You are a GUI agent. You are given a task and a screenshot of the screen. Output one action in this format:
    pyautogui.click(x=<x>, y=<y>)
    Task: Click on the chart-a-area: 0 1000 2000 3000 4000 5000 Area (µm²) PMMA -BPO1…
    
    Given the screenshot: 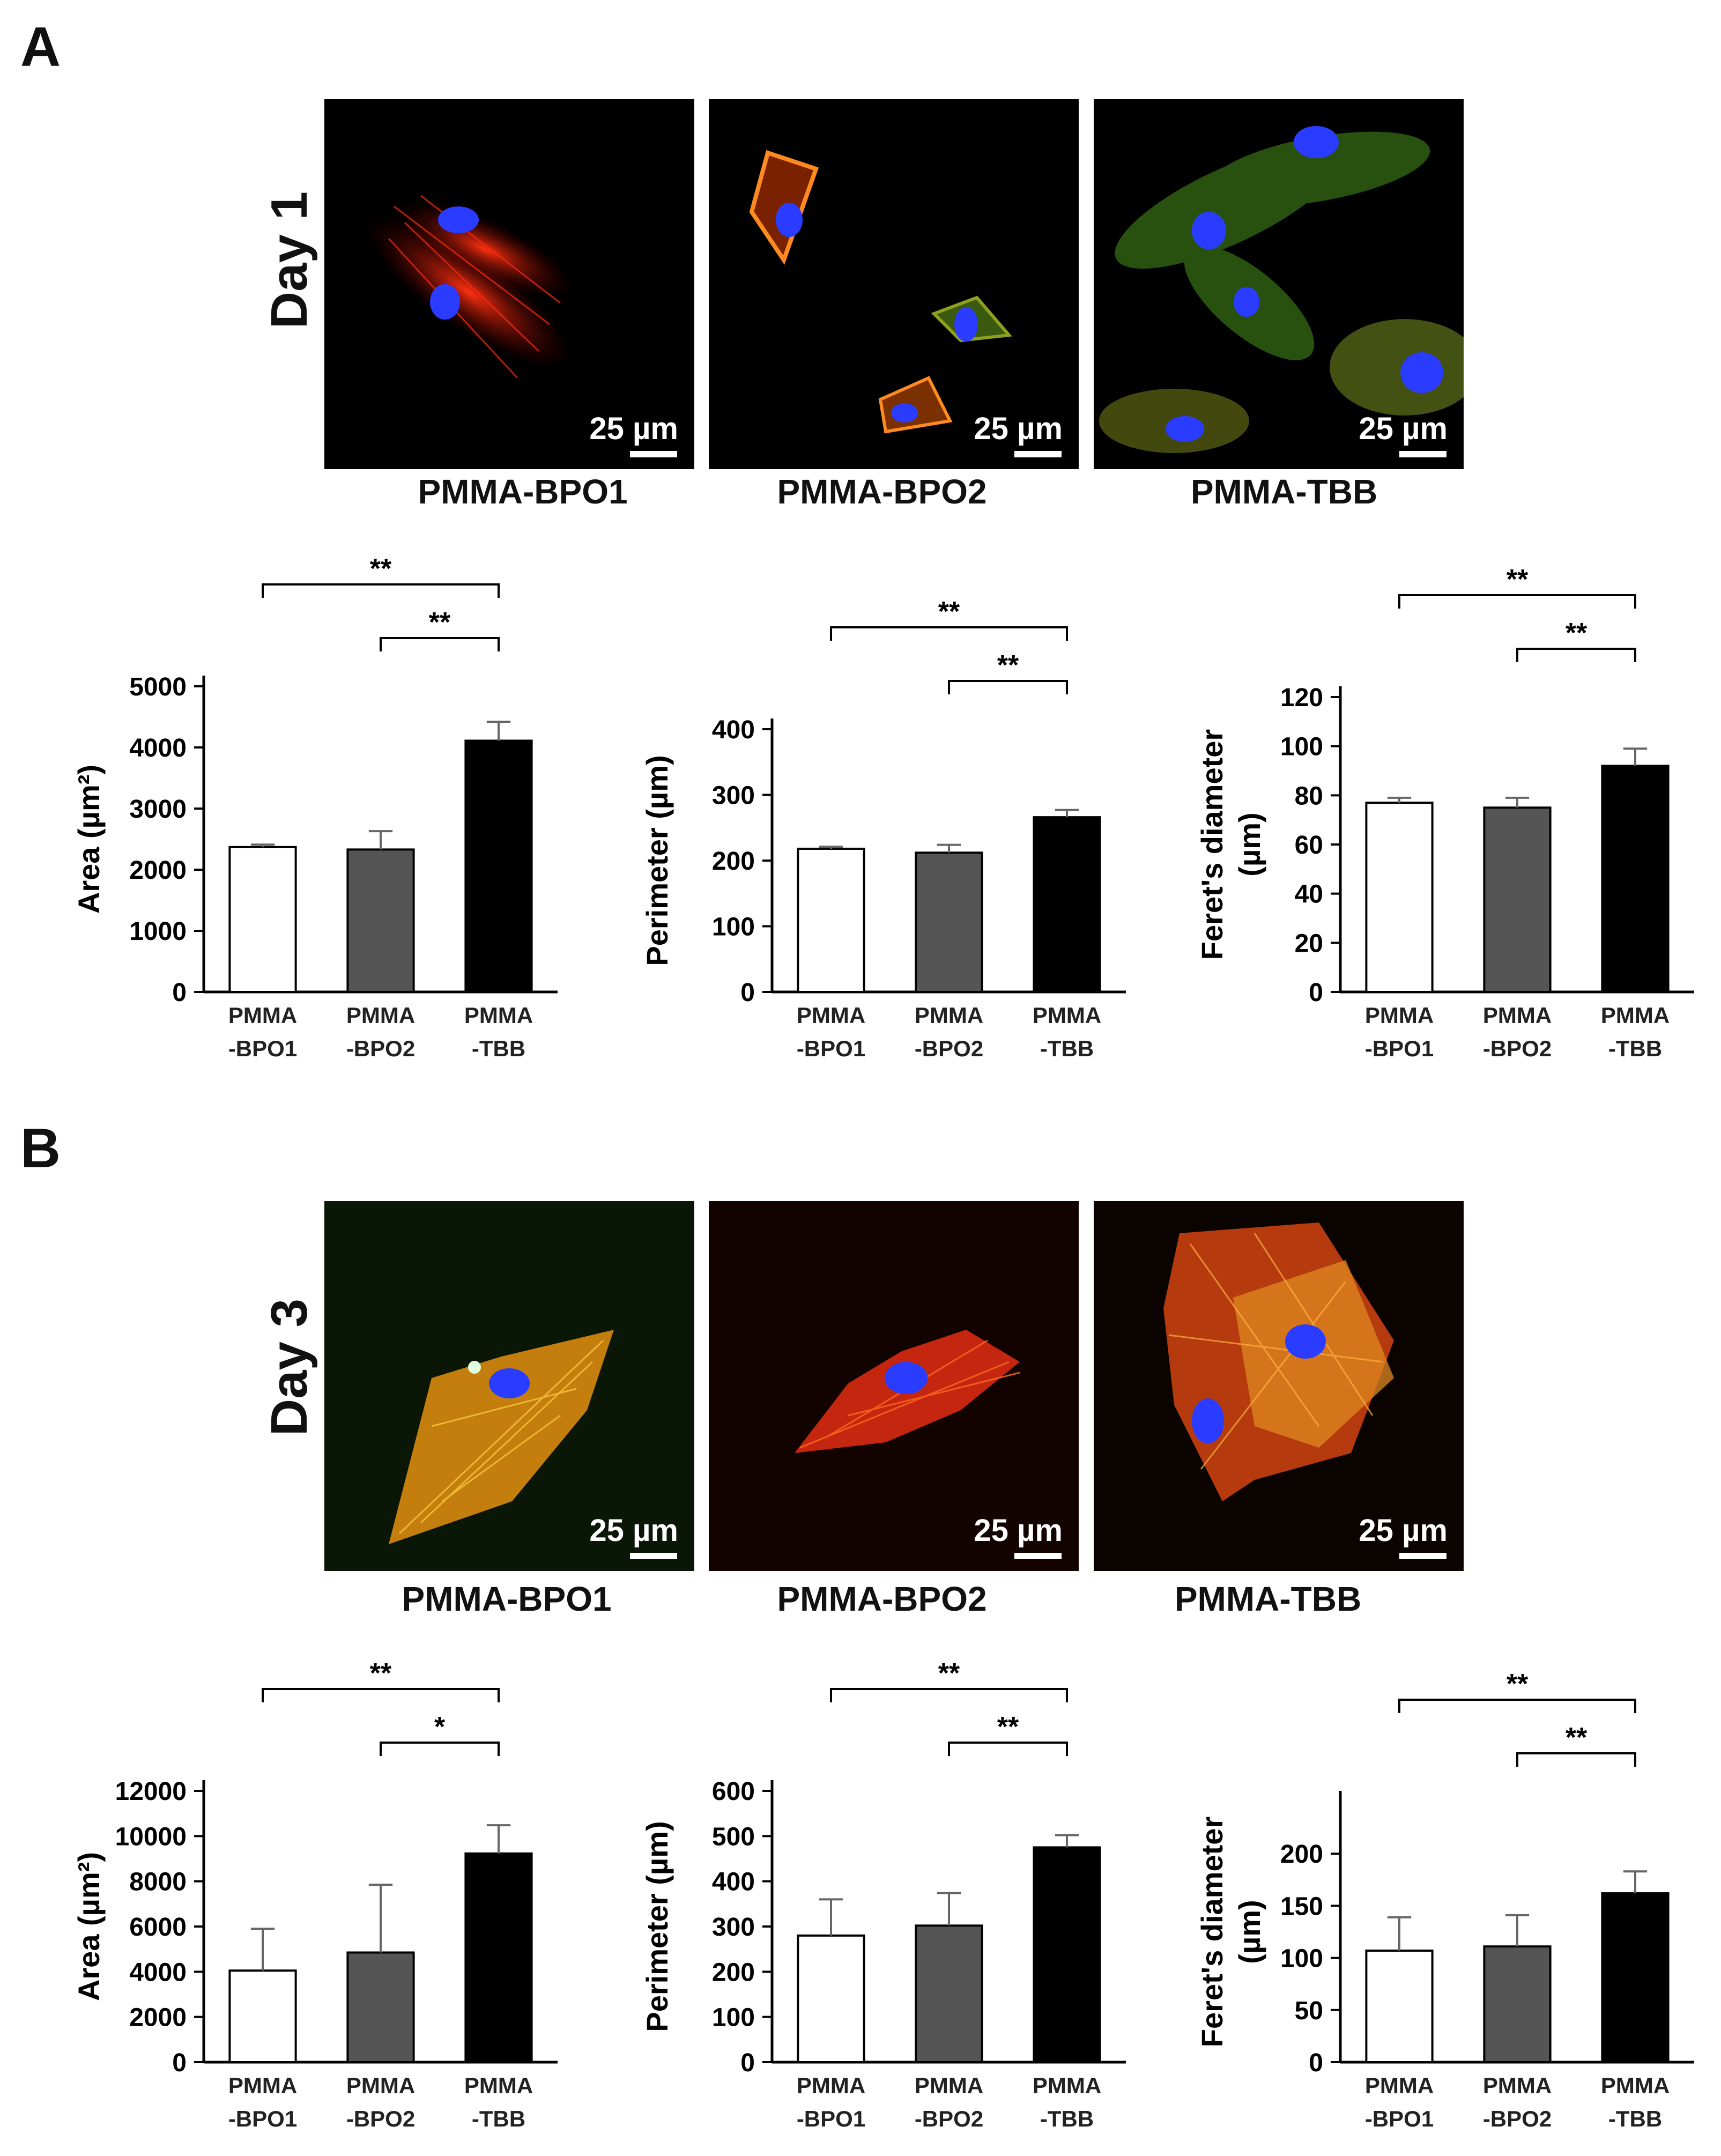 What is the action you would take?
    pyautogui.click(x=300, y=816)
    